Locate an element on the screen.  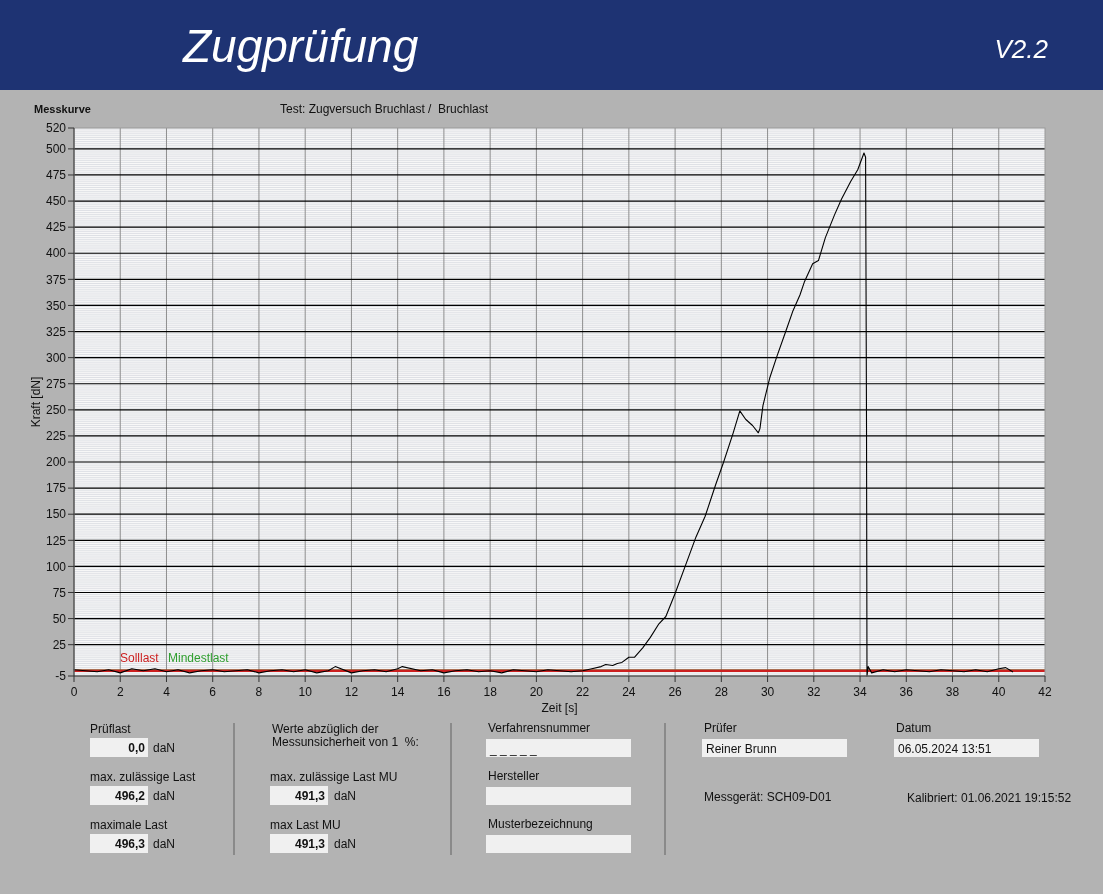
x-tick-label: 38 is located at coordinates (952, 692).